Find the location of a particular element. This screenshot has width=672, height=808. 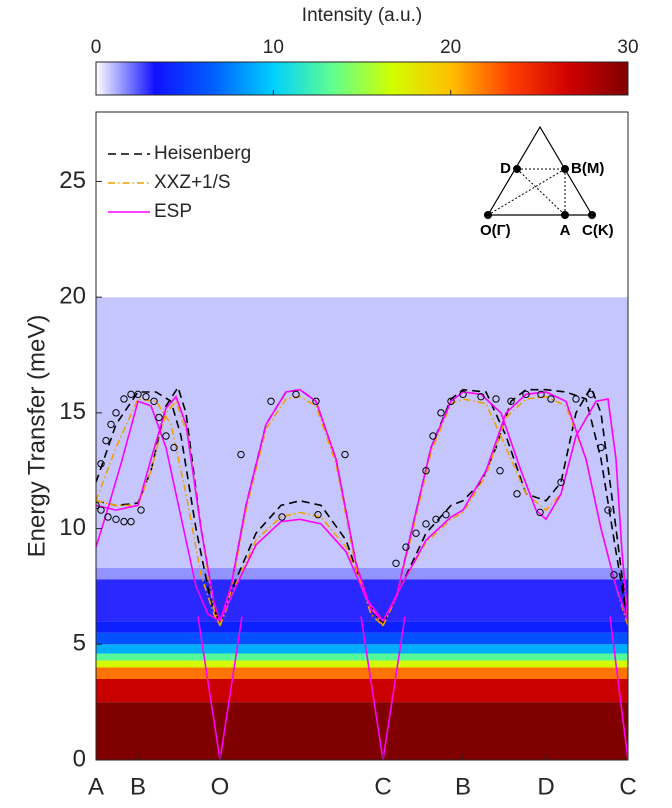

inset-label: O(Γ) is located at coordinates (495, 230).